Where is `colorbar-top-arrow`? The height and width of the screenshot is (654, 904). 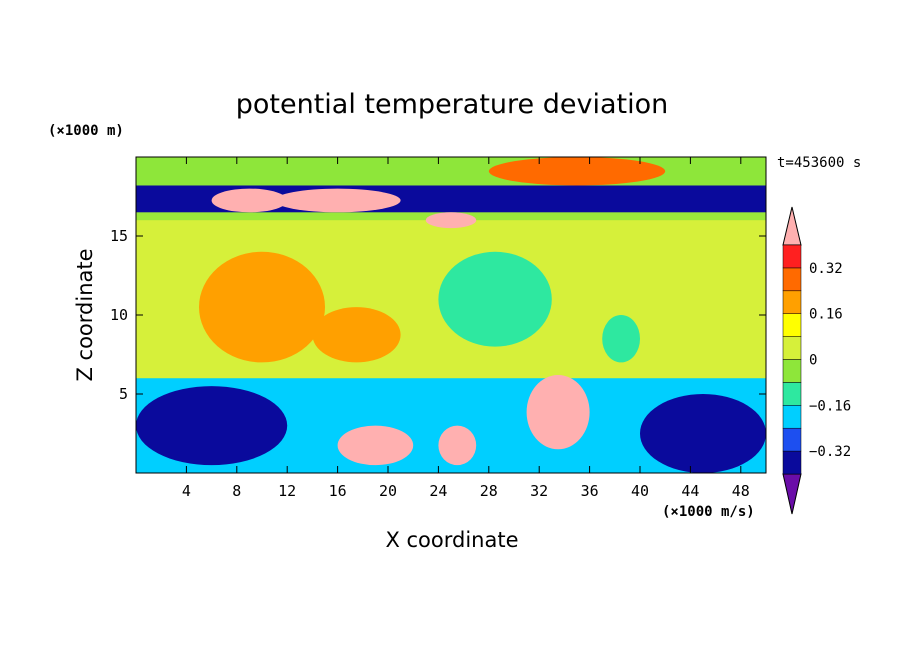 colorbar-top-arrow is located at coordinates (792, 226).